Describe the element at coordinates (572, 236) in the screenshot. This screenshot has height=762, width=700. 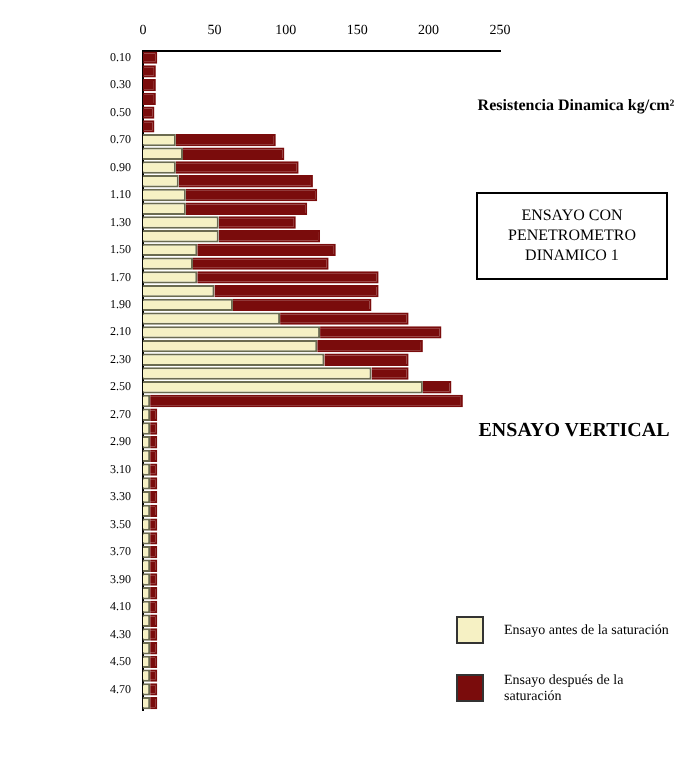
I see `text: ENSAYO CON PENETROMETRO DINAMICO 1` at that location.